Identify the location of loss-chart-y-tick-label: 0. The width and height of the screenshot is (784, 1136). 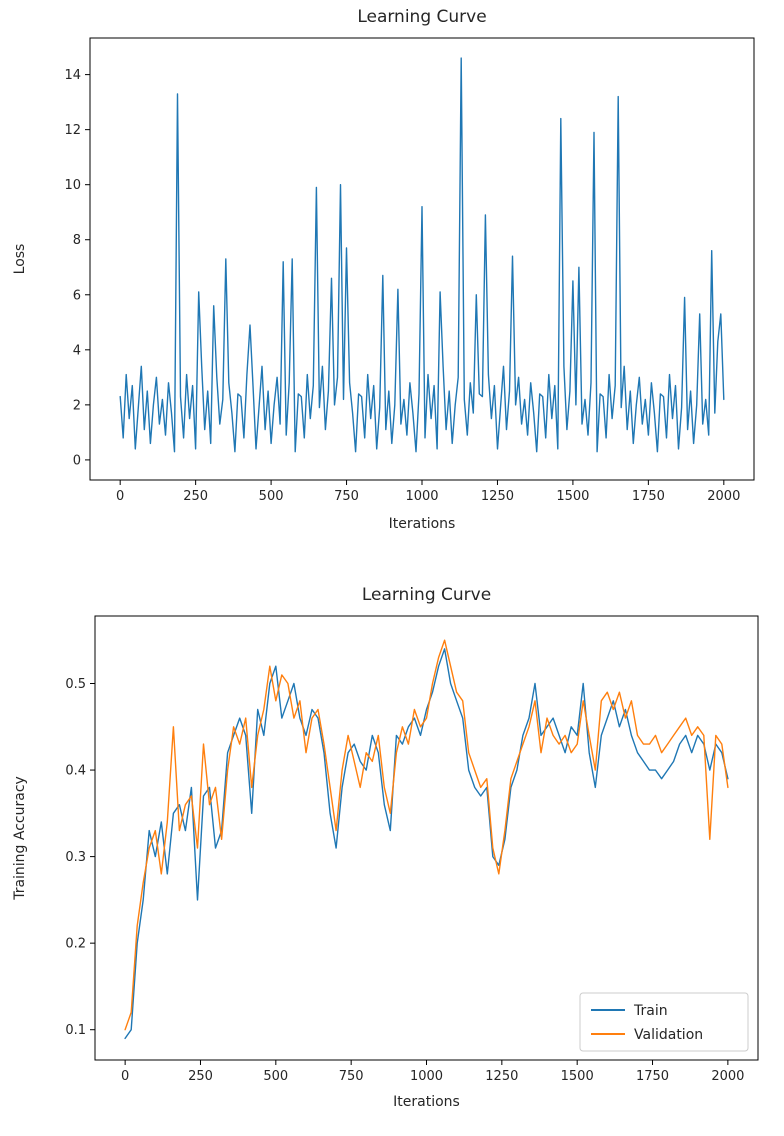
(77, 460).